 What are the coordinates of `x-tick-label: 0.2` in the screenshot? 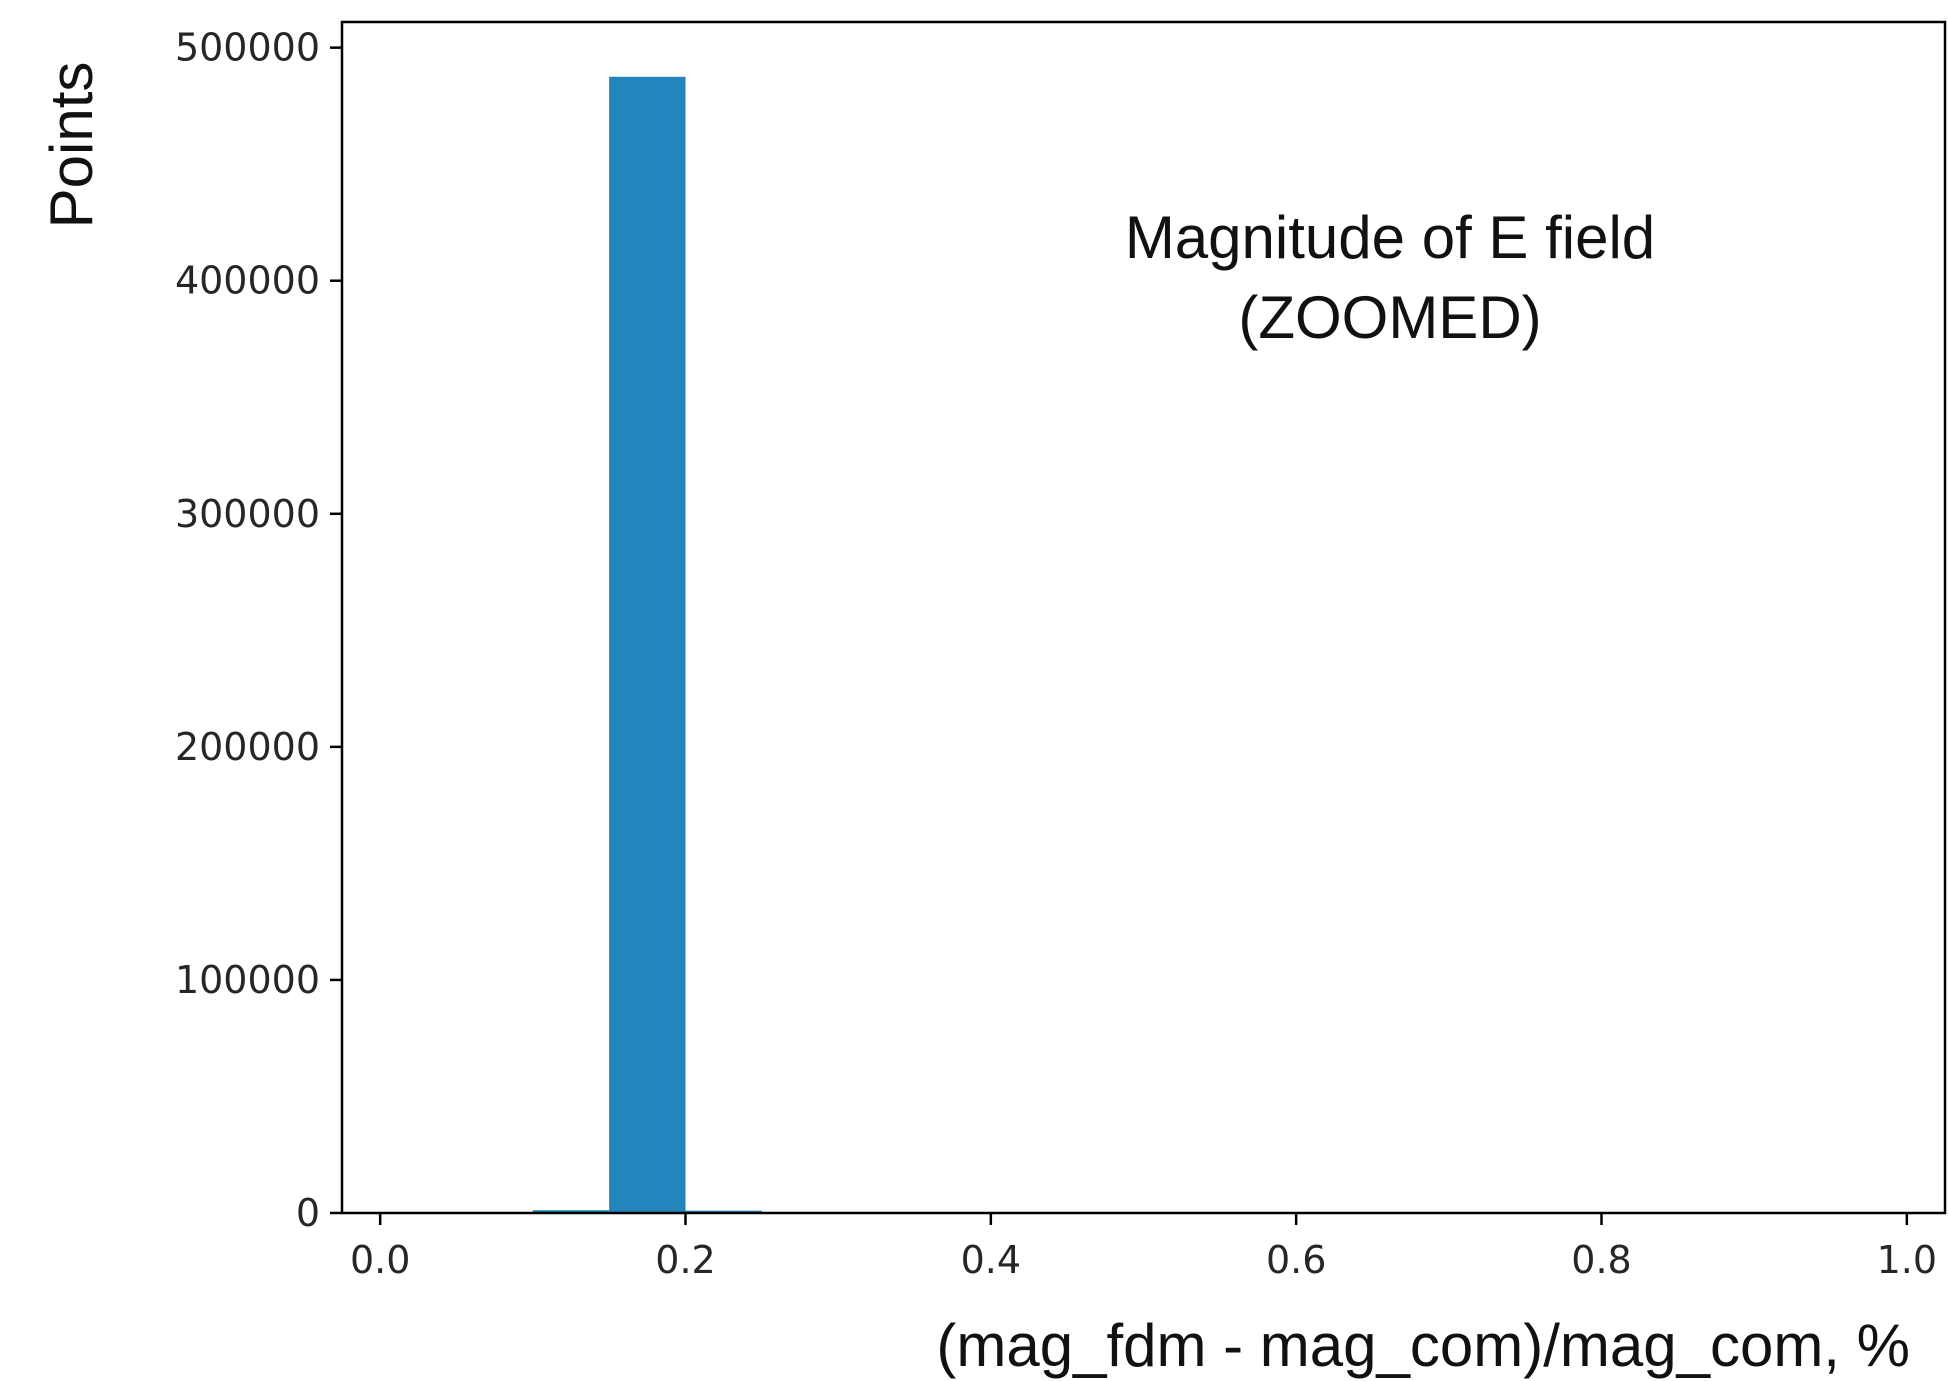 It's located at (685, 1260).